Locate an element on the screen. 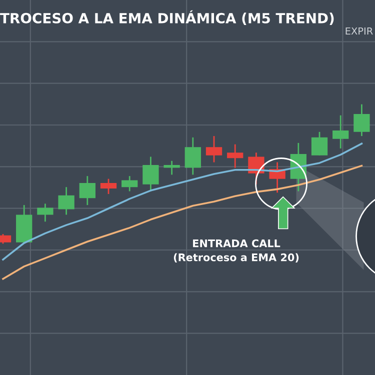 Image resolution: width=375 pixels, height=375 pixels. chart-title: TROCESO A LA EMA DINÁMICA (M5 TREND) is located at coordinates (167, 18).